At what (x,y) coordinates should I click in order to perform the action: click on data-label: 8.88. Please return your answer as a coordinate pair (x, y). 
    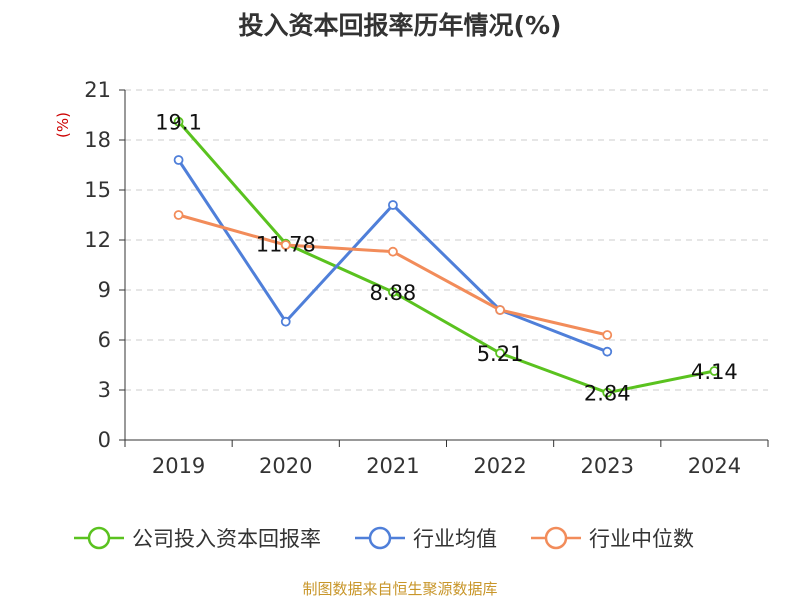
    Looking at the image, I should click on (393, 293).